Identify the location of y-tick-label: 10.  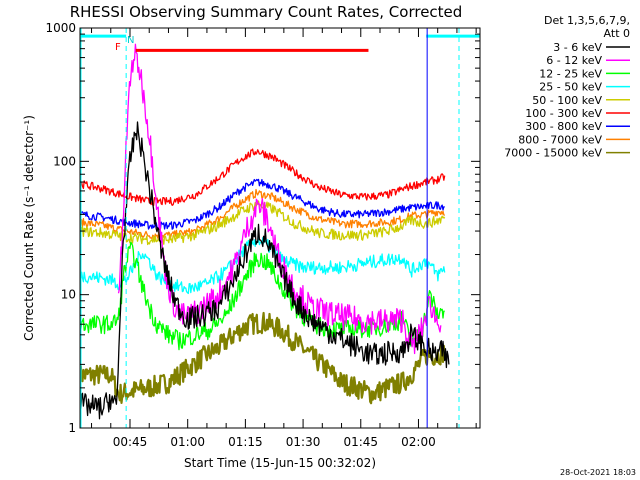
(68, 295).